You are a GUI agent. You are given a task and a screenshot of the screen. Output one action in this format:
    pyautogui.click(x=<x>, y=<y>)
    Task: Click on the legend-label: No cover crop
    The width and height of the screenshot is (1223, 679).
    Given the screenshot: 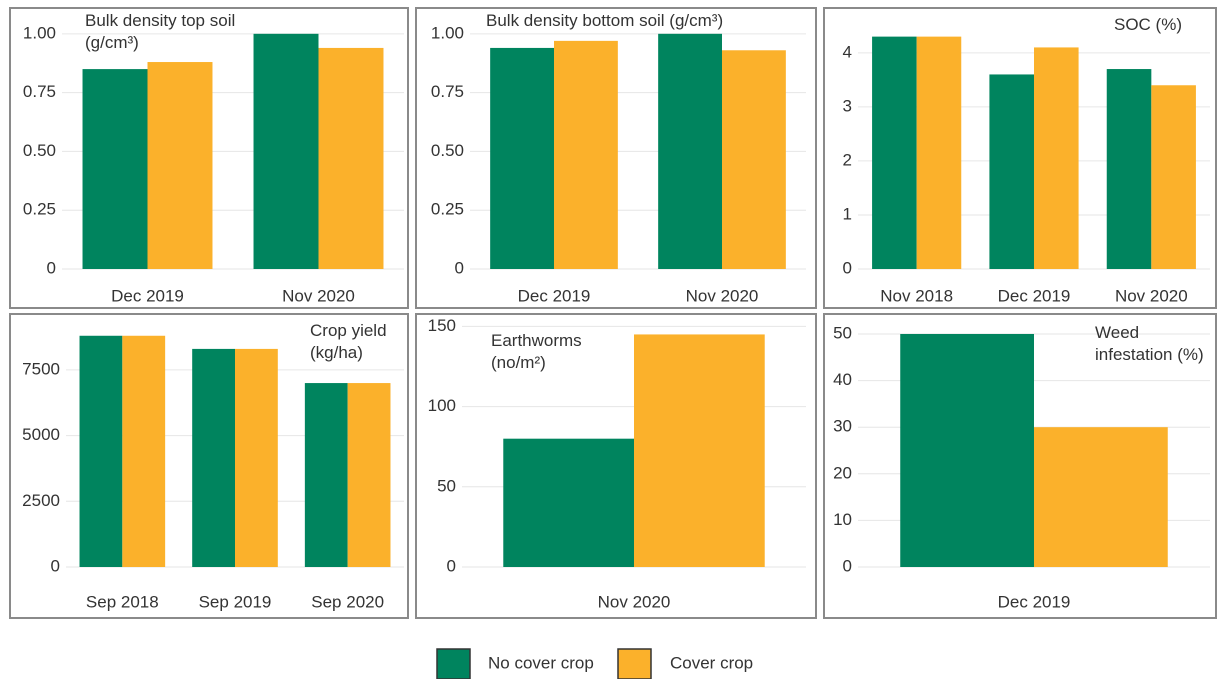 What is the action you would take?
    pyautogui.click(x=541, y=662)
    